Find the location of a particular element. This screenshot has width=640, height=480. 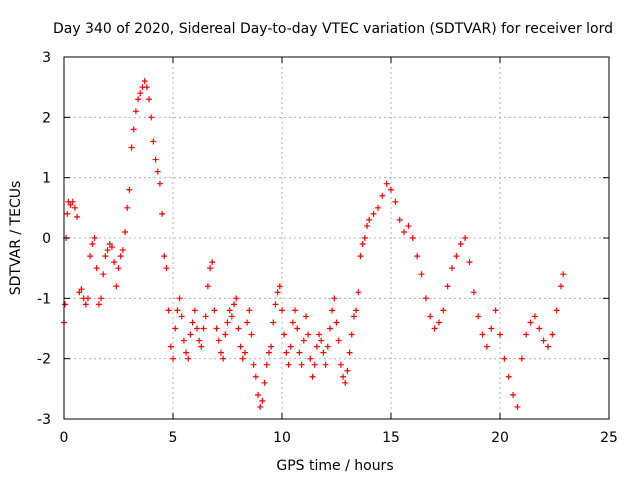

y-tick-label: -2 is located at coordinates (44, 360).